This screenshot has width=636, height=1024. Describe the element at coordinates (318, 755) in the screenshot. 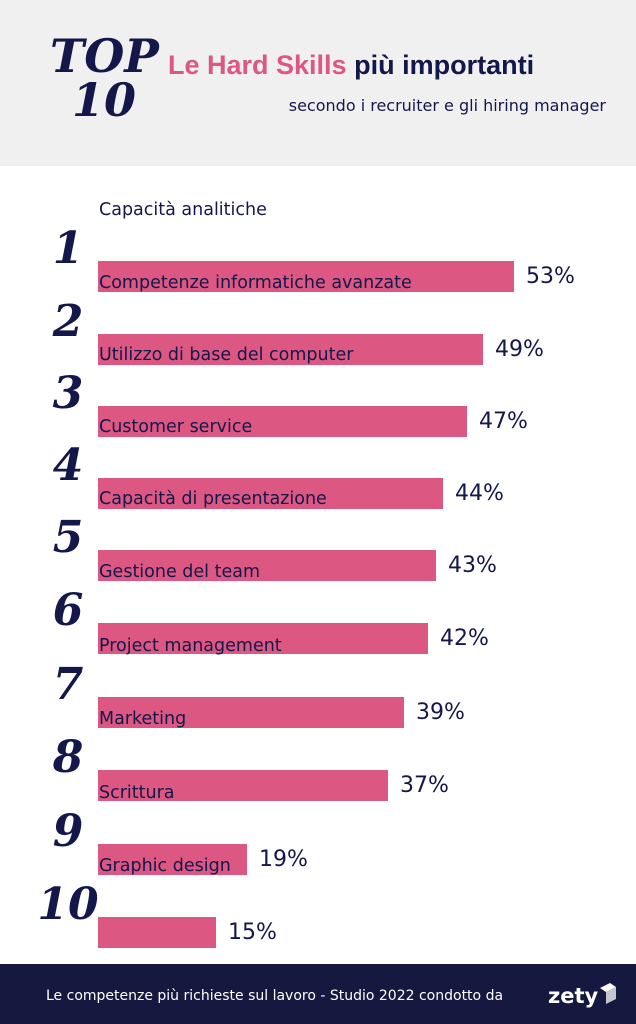

I see `chart-row: 8 Marketing 37%` at that location.